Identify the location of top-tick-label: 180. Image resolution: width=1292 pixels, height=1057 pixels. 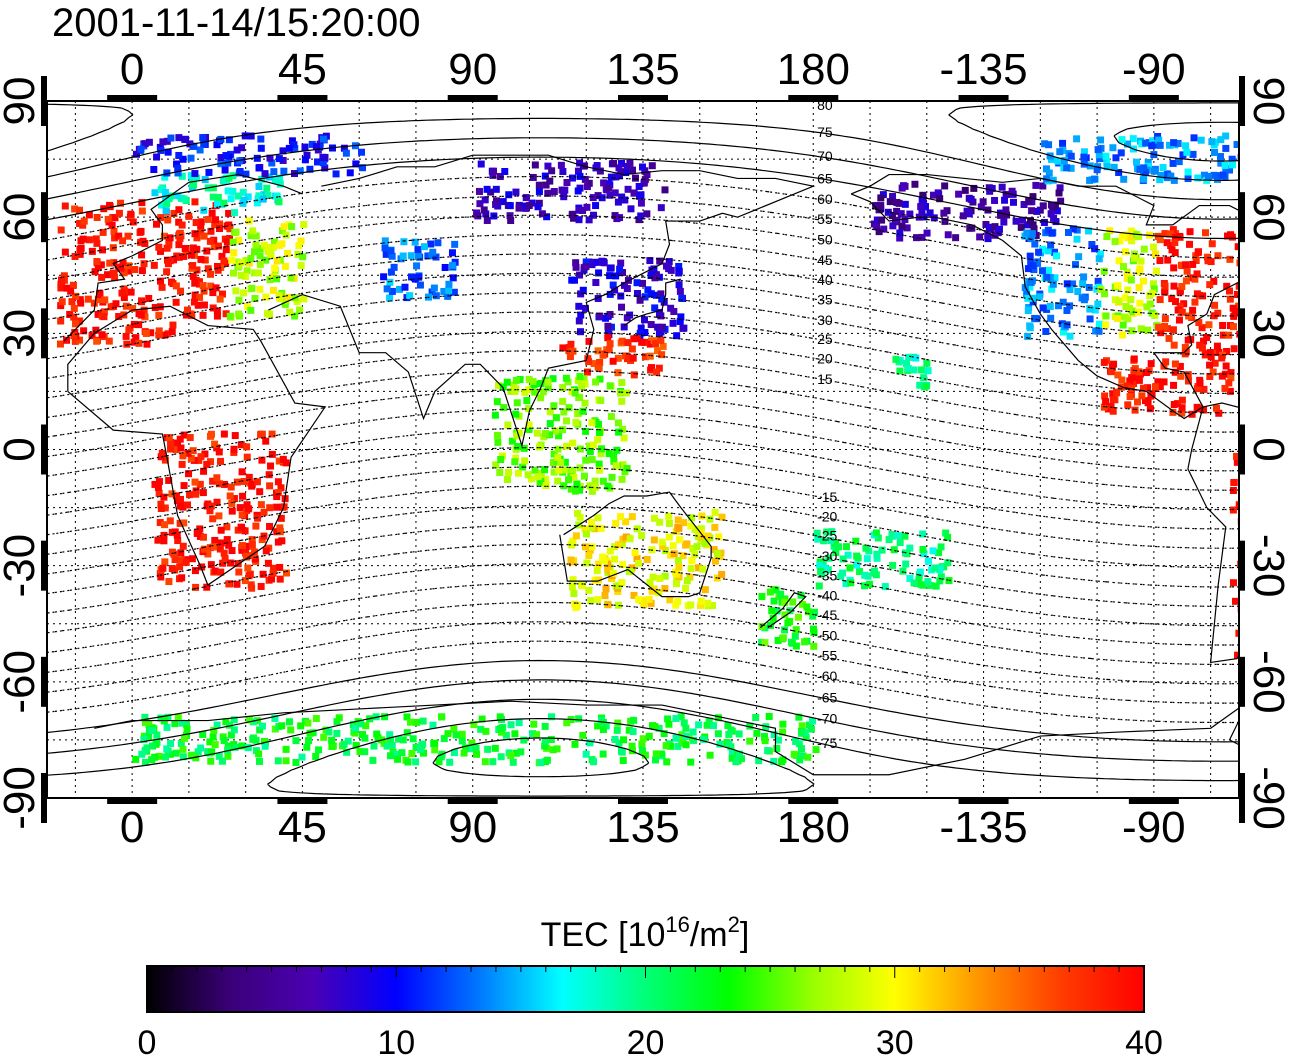
(813, 69).